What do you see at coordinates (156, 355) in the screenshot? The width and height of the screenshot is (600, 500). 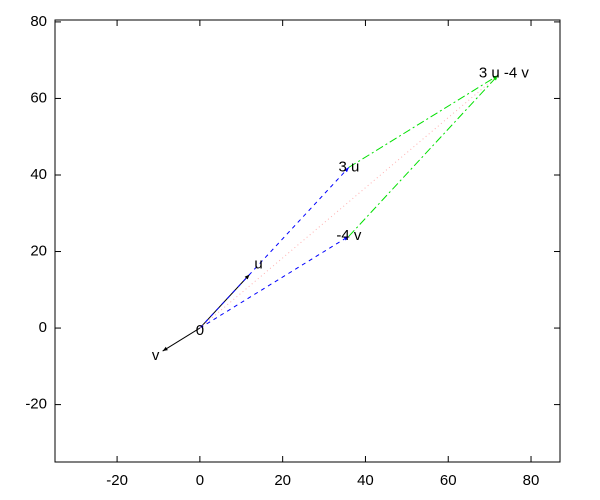 I see `point-label: v` at bounding box center [156, 355].